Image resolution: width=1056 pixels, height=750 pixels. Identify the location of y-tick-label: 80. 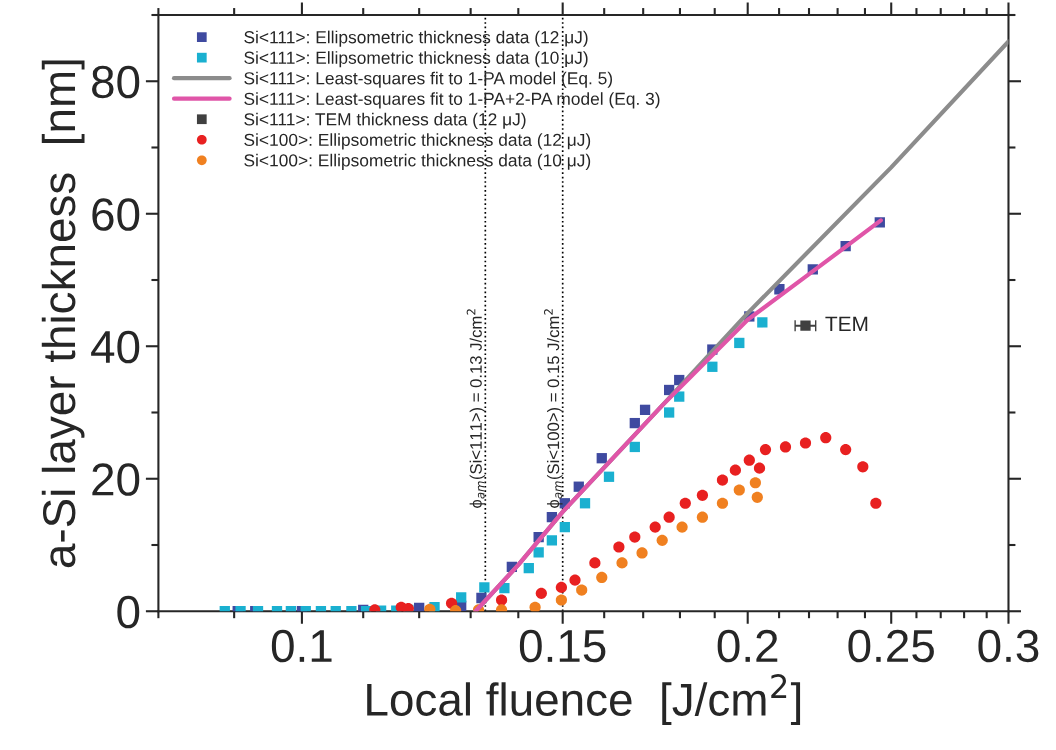
(116, 82).